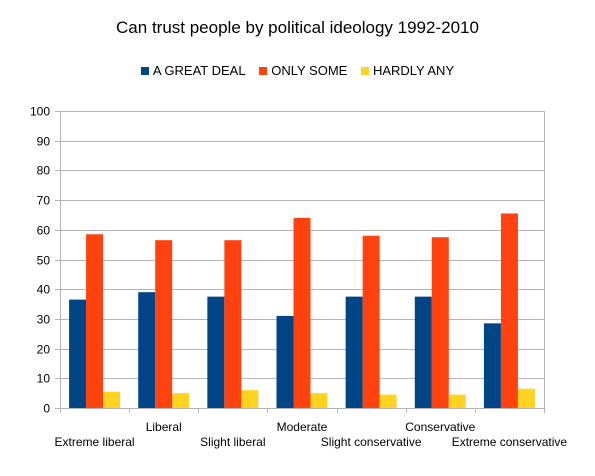 This screenshot has height=476, width=595. I want to click on y-tick-label-50: 50, so click(44, 261).